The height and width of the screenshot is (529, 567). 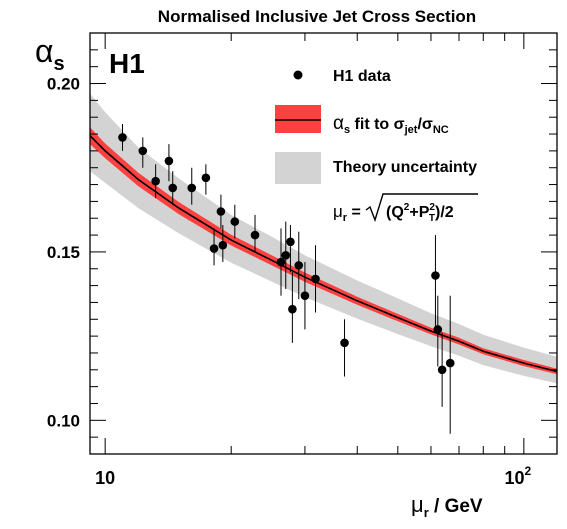 I want to click on x-axis-label-sub: r, so click(x=426, y=512).